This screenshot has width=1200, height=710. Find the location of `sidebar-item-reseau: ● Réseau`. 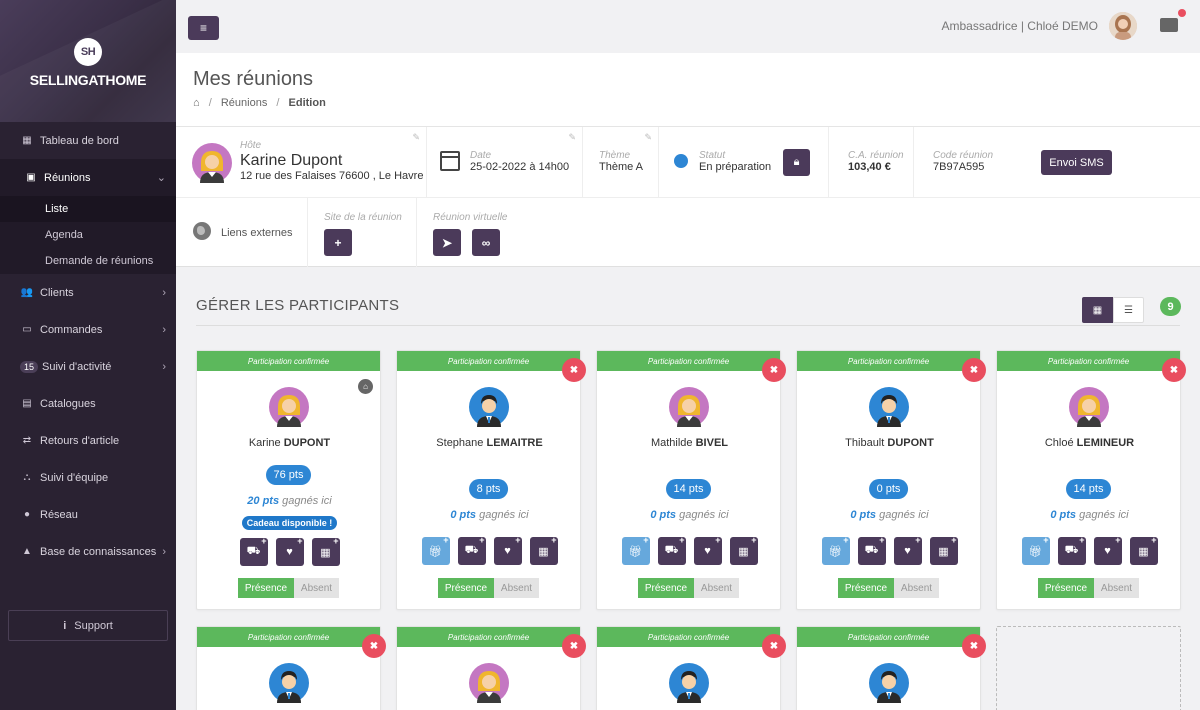

sidebar-item-reseau: ● Réseau is located at coordinates (88, 514).